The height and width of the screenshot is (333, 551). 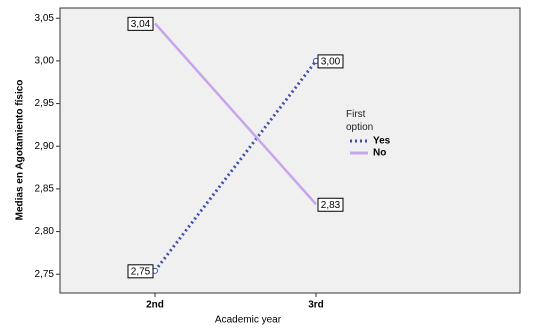 I want to click on x-tick-label: 3rd, so click(x=316, y=305).